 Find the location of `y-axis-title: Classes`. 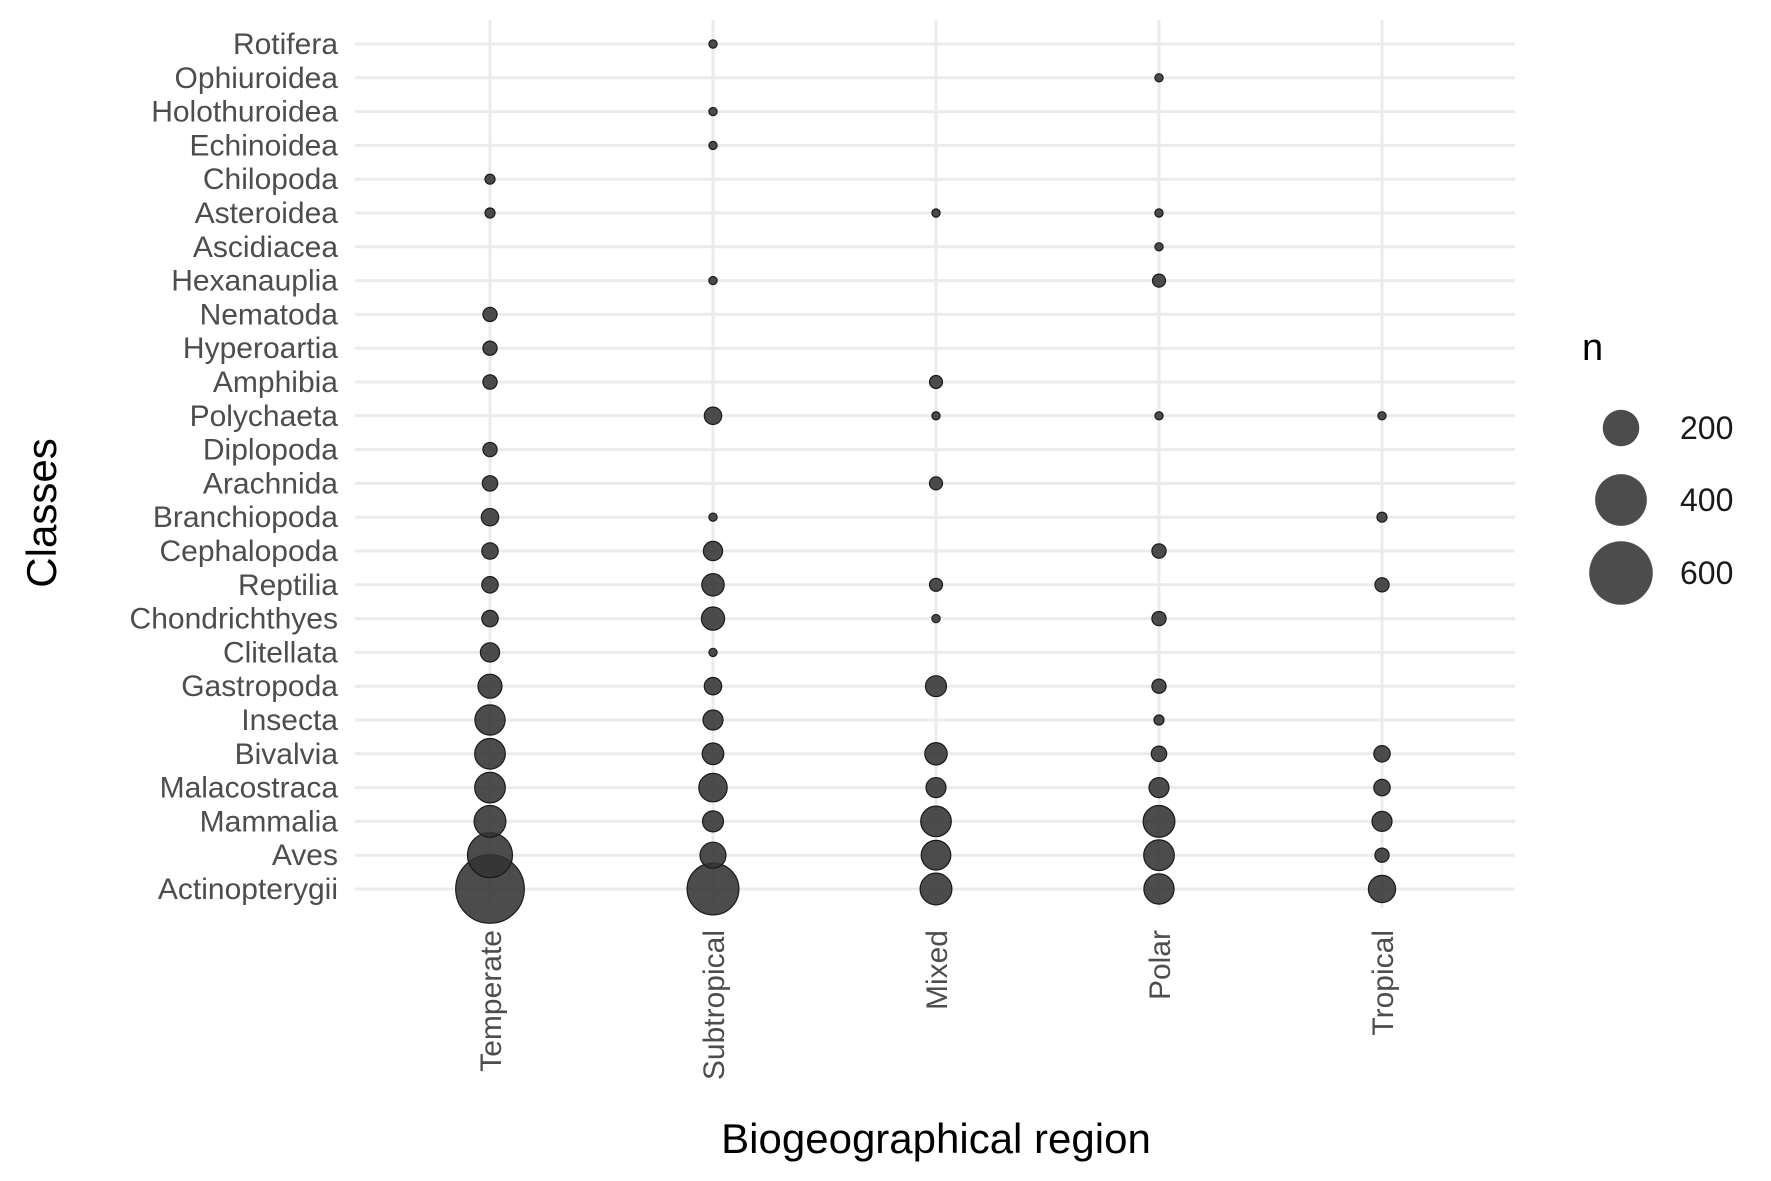

y-axis-title: Classes is located at coordinates (41, 512).